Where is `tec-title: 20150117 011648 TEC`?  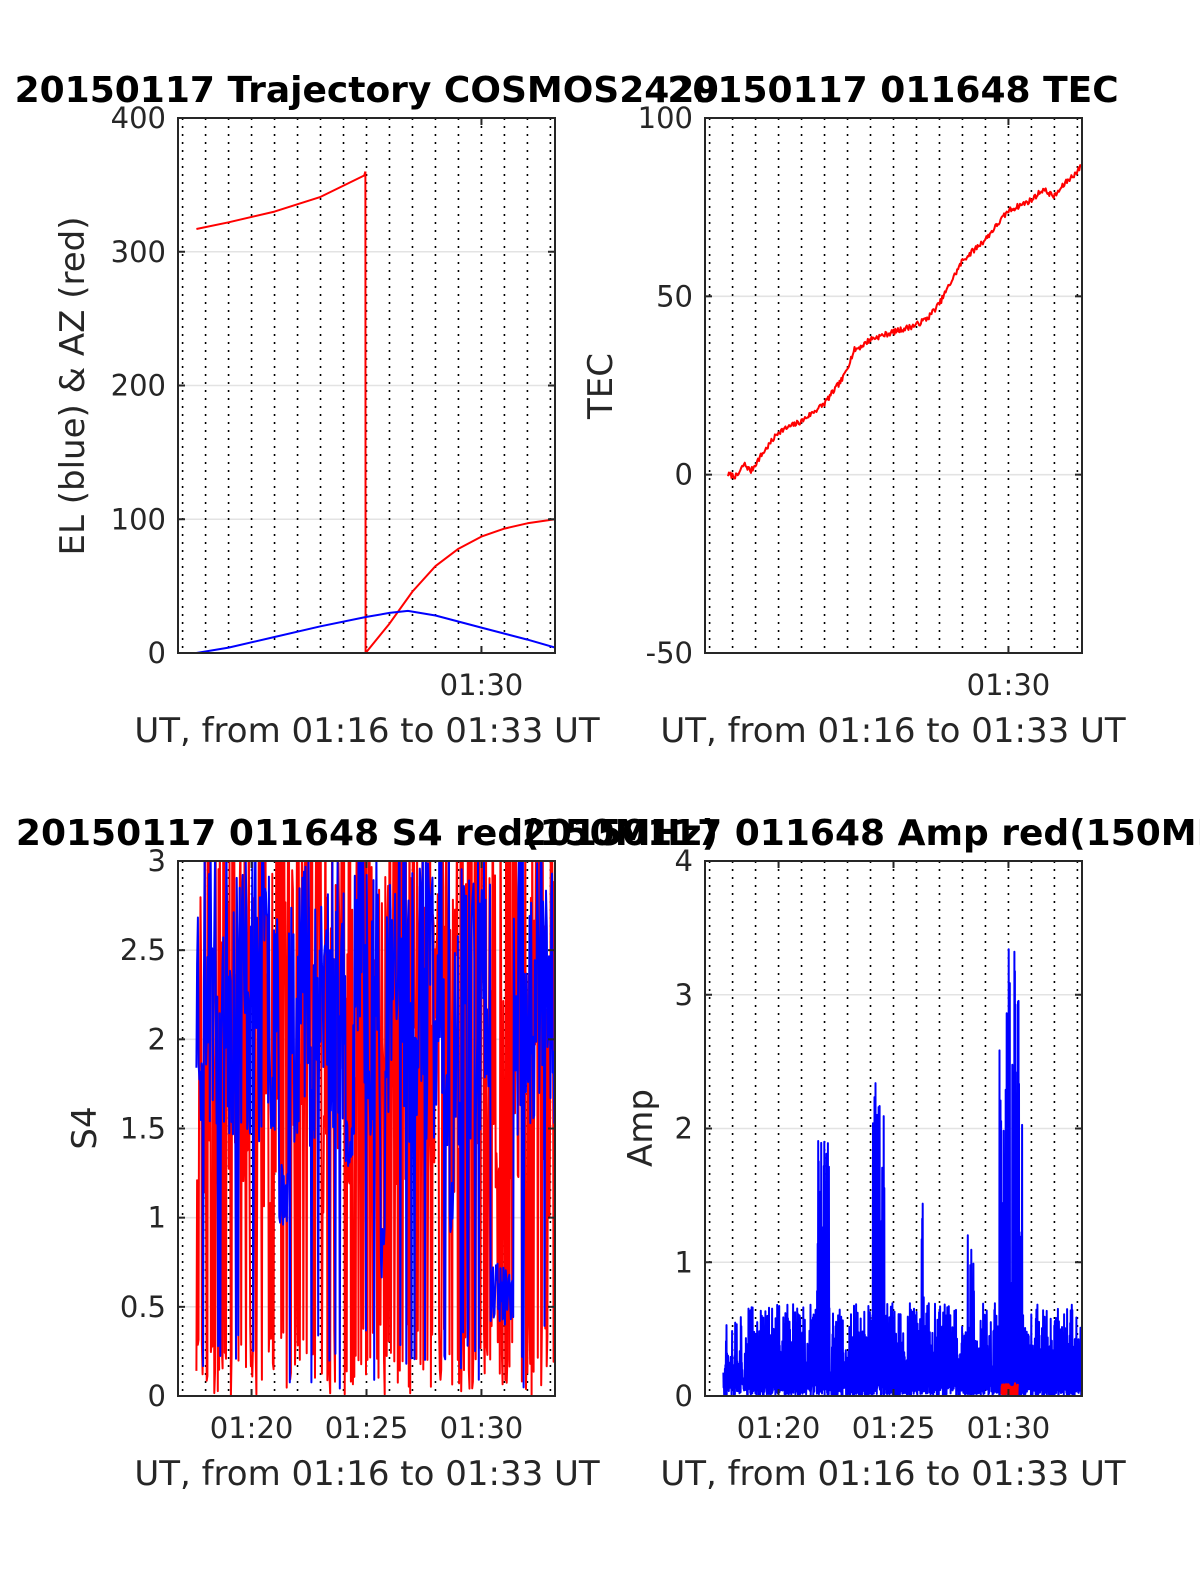
tec-title: 20150117 011648 TEC is located at coordinates (892, 90).